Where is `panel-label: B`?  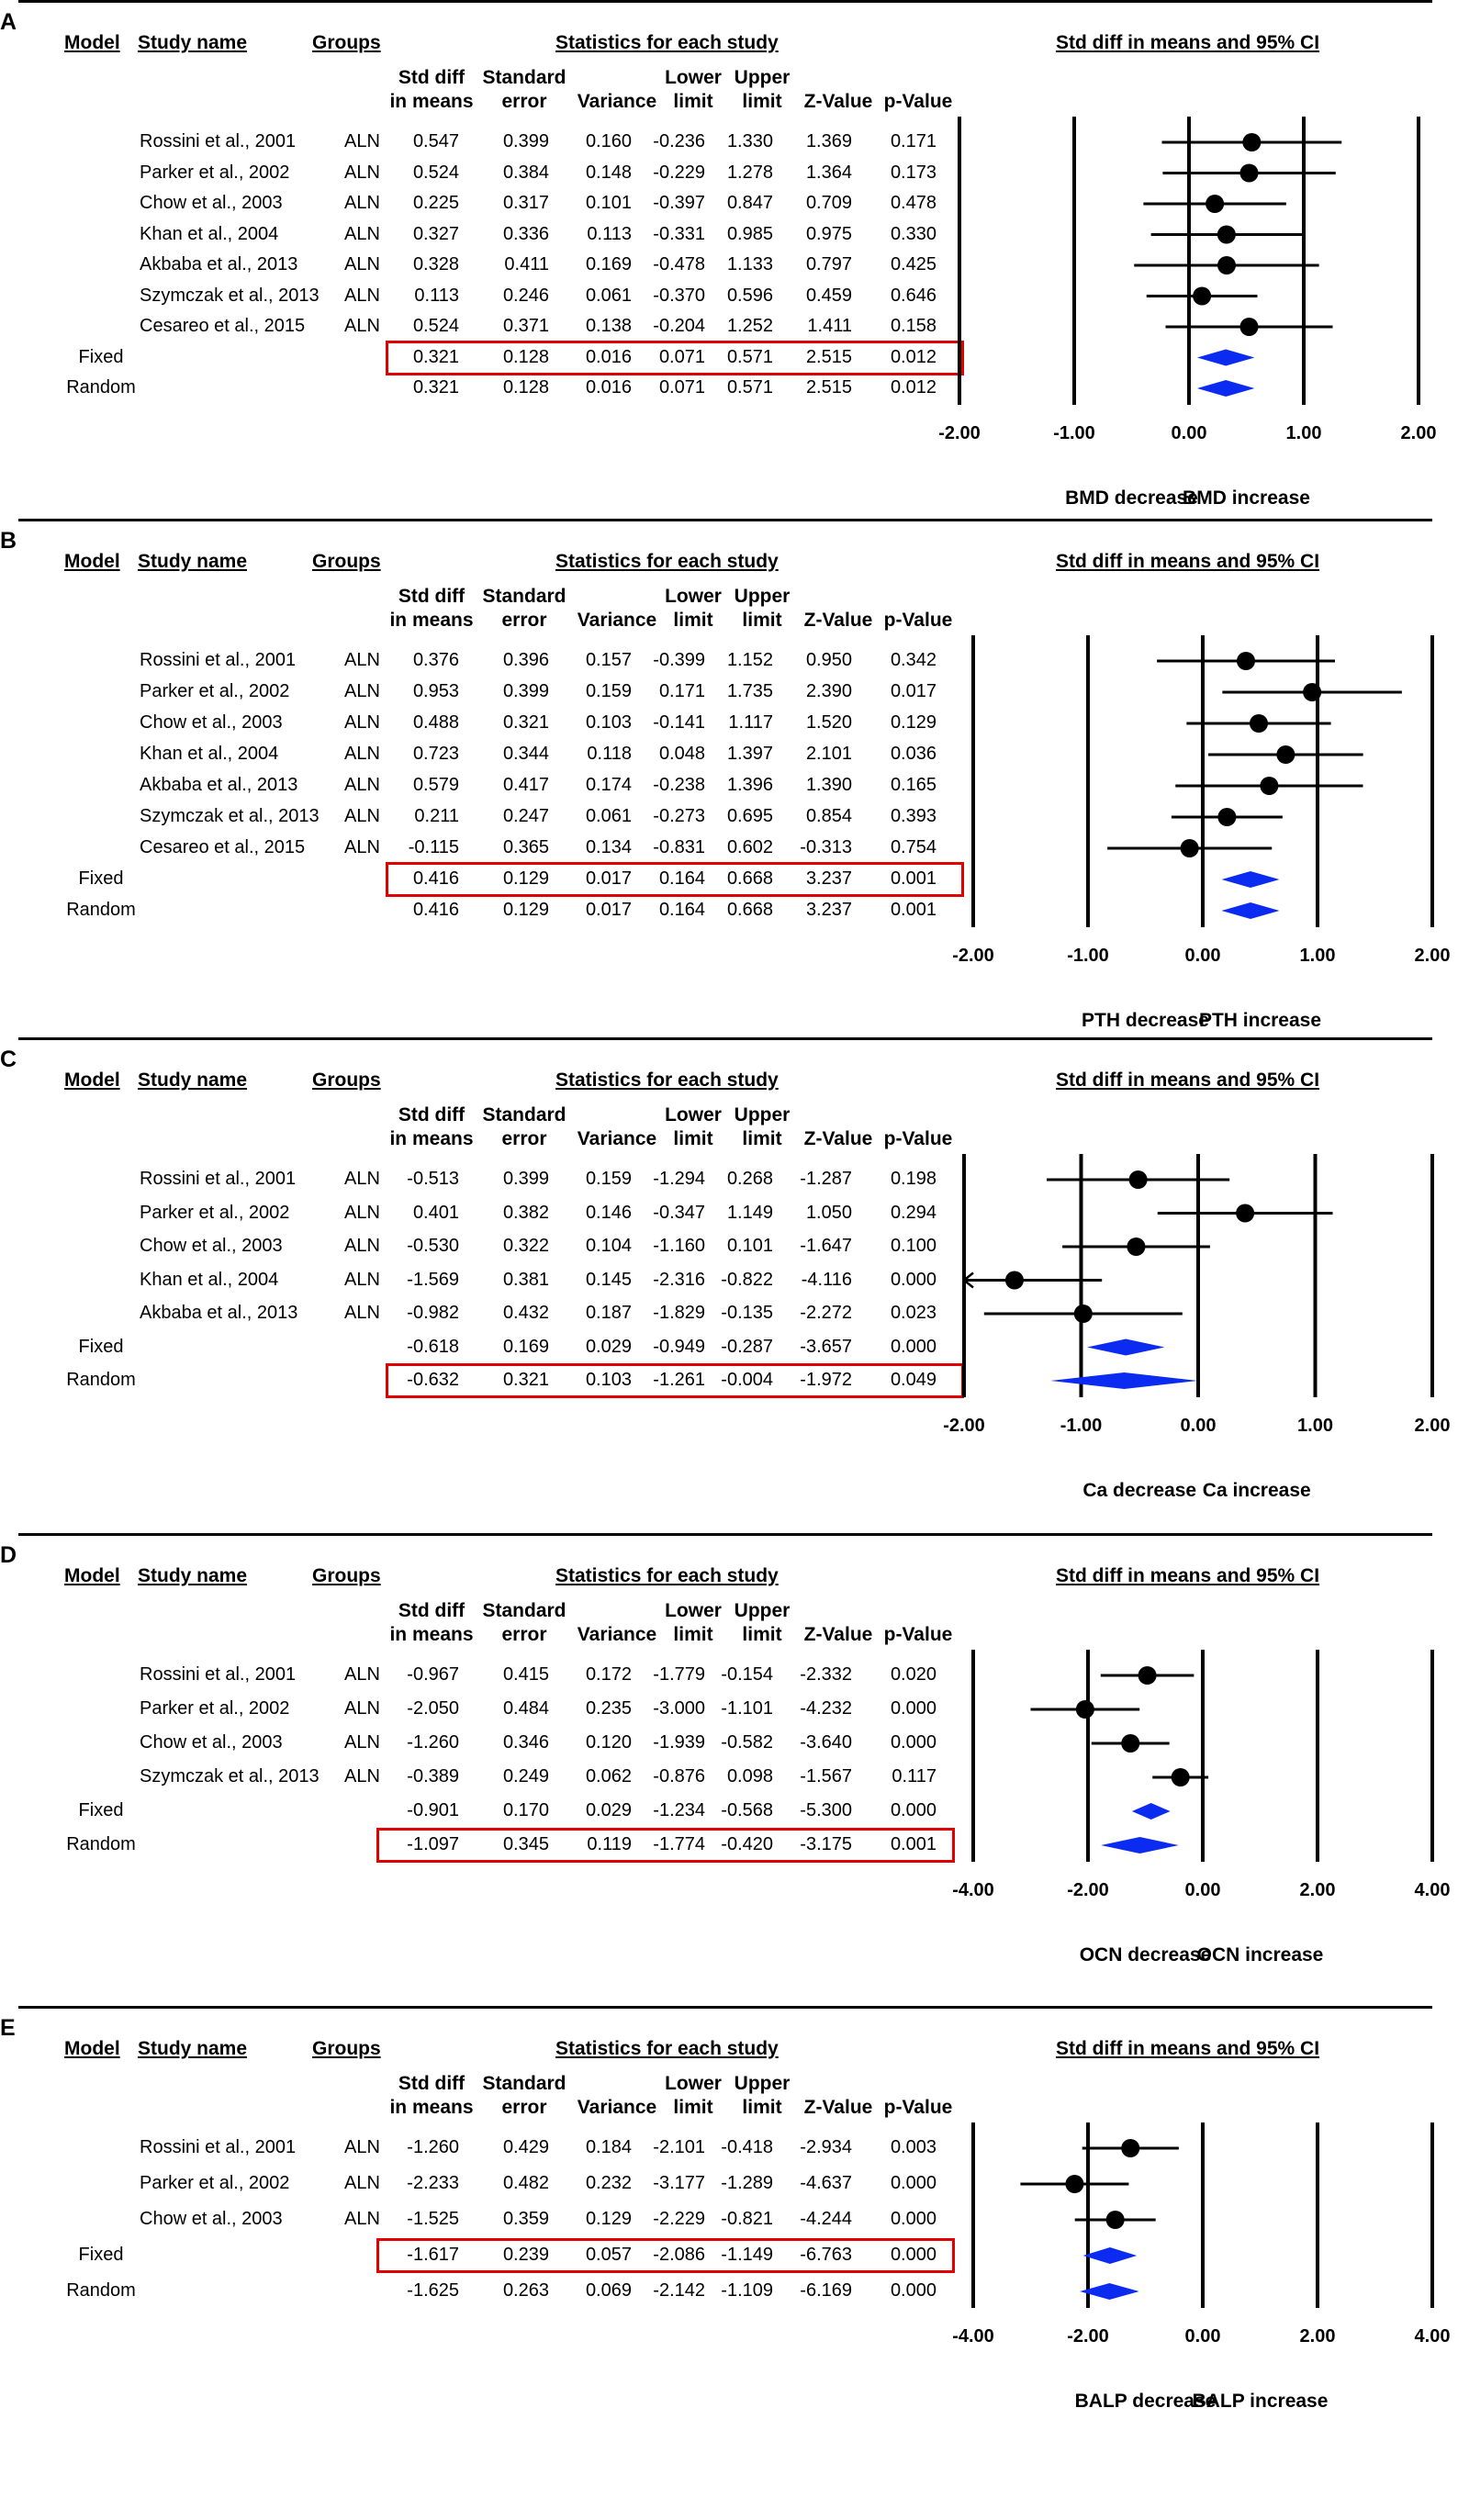 panel-label: B is located at coordinates (8, 541).